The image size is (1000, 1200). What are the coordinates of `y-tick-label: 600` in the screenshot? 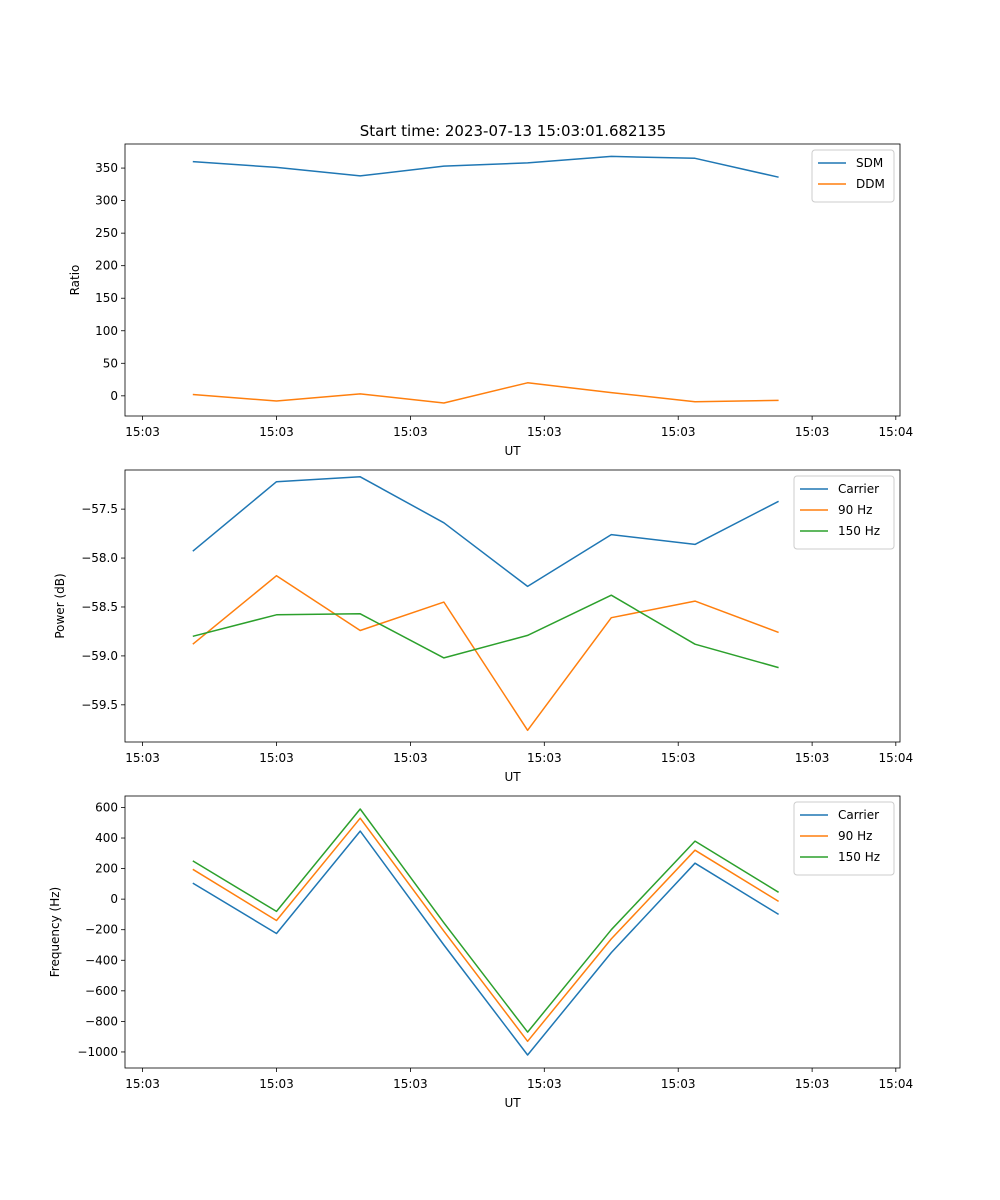 It's located at (106, 807).